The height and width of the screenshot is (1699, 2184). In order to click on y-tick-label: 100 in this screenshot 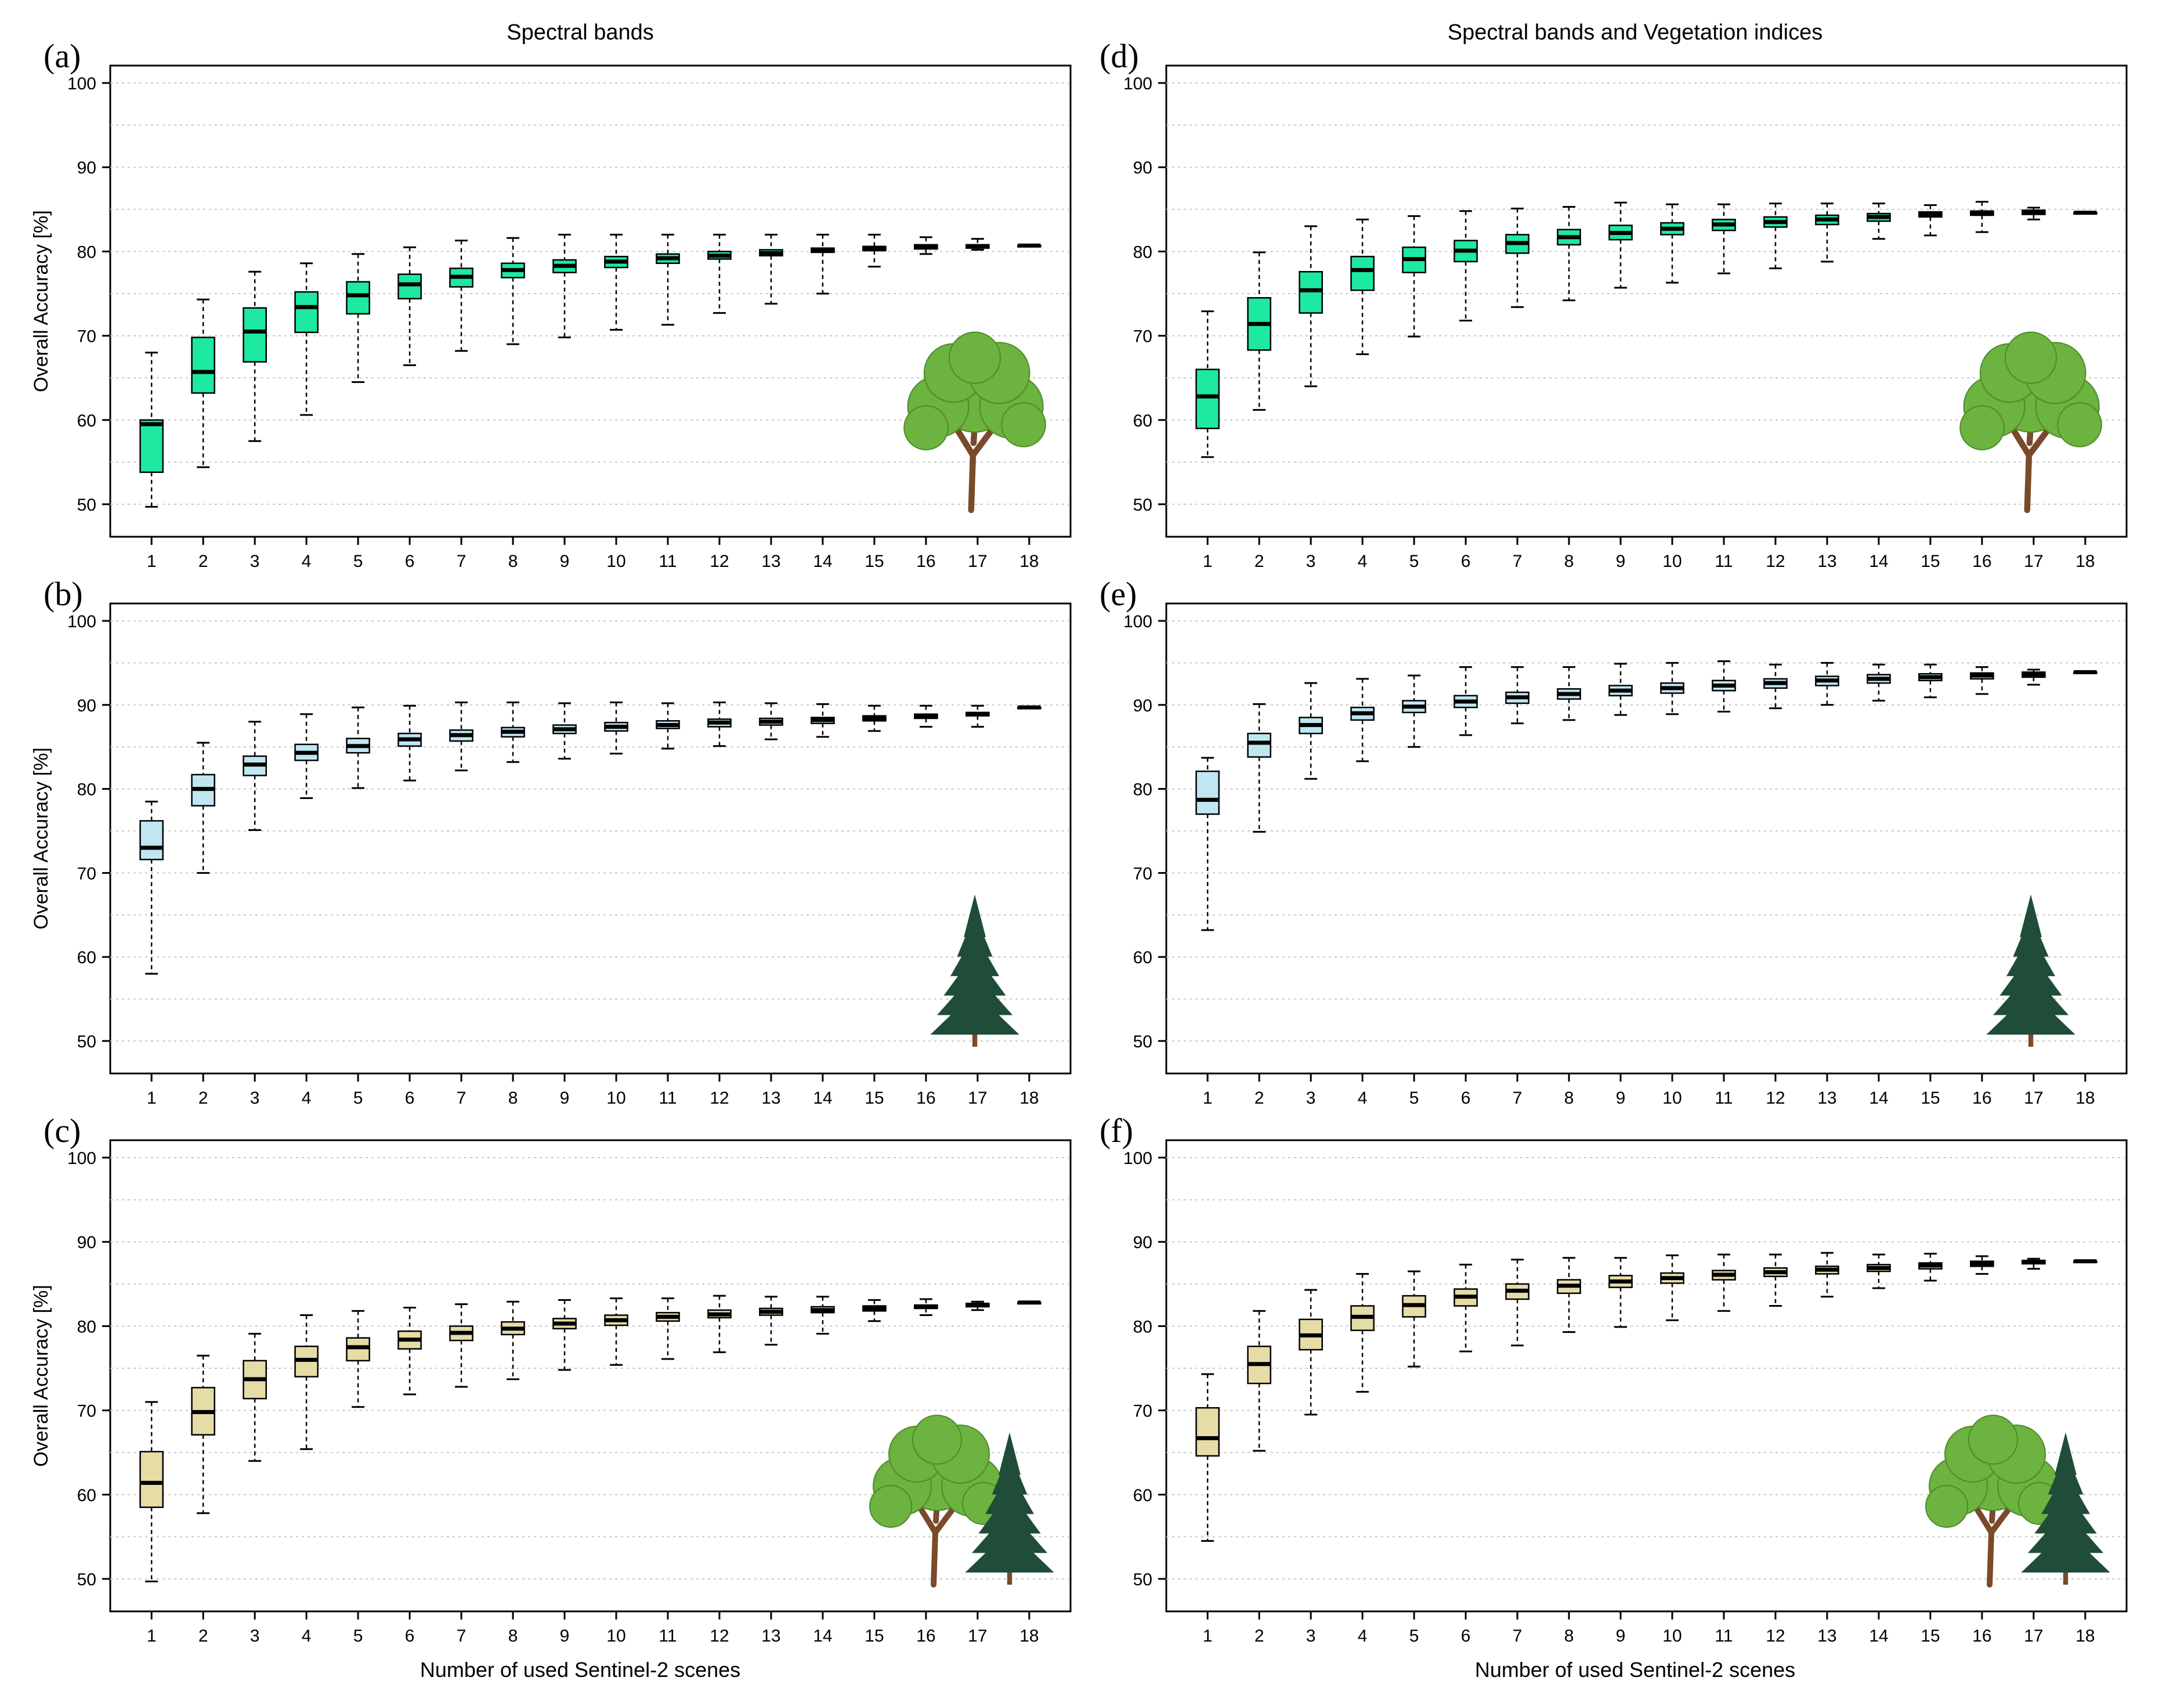, I will do `click(1137, 83)`.